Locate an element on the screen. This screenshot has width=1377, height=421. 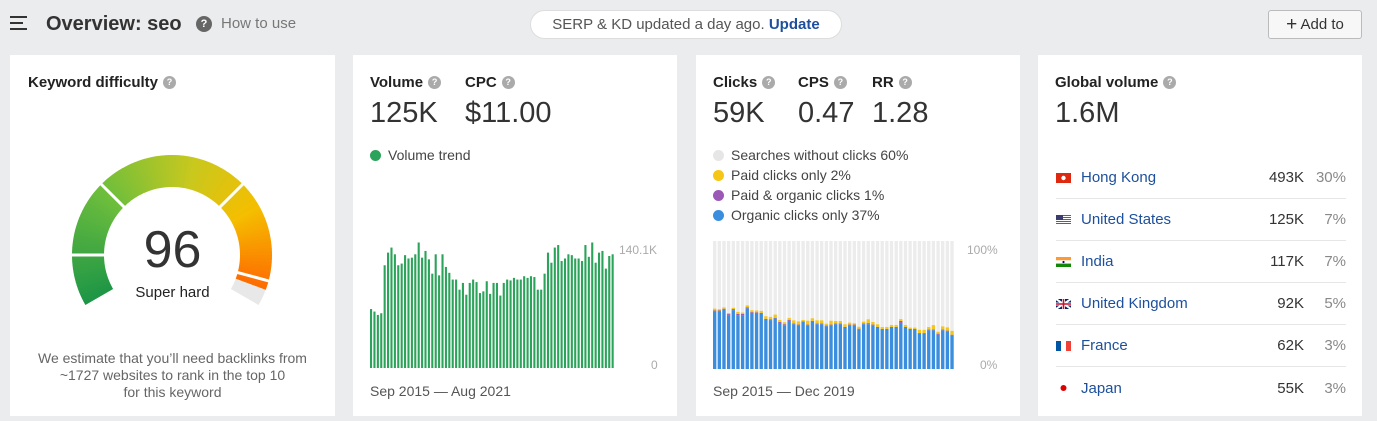
menu-icon is located at coordinates (18, 23).